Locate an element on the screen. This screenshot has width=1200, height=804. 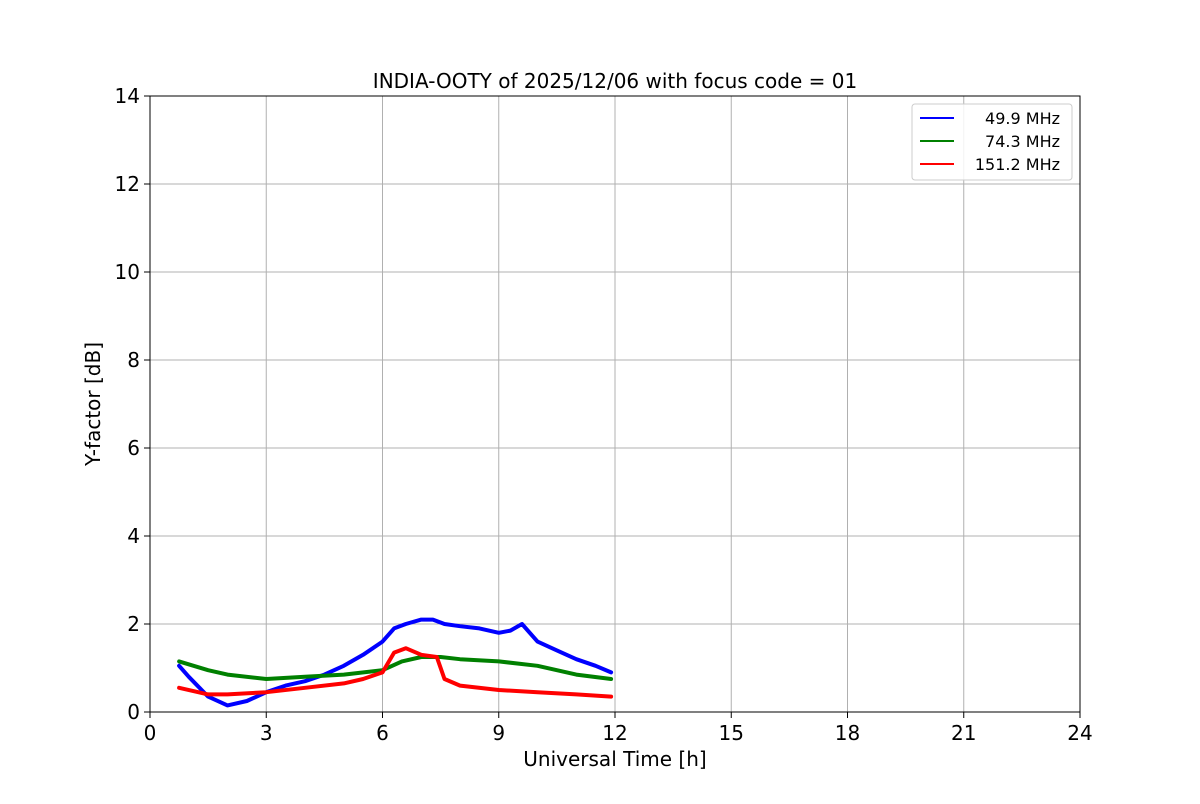
x-tick-label: 21 is located at coordinates (963, 733).